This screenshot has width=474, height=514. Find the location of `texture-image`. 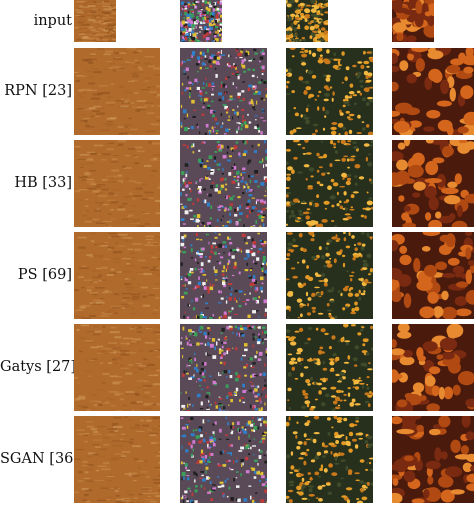

texture-image is located at coordinates (117, 459).